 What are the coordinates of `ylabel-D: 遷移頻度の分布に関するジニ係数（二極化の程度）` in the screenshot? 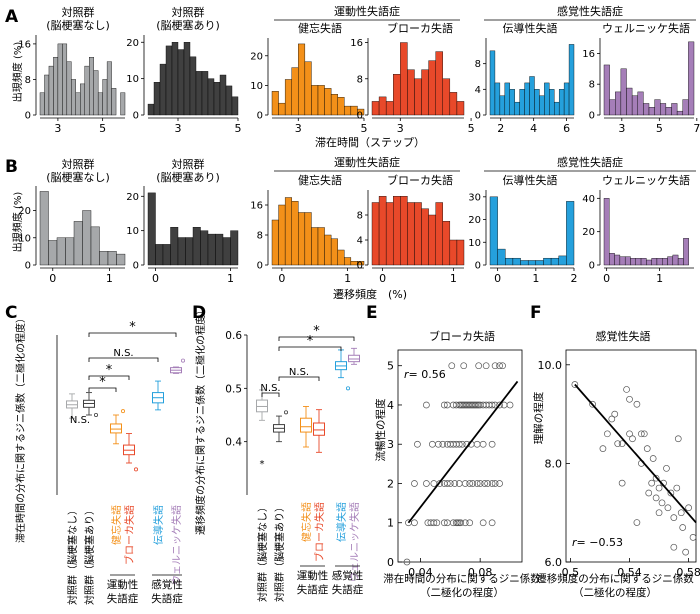 It's located at (200, 420).